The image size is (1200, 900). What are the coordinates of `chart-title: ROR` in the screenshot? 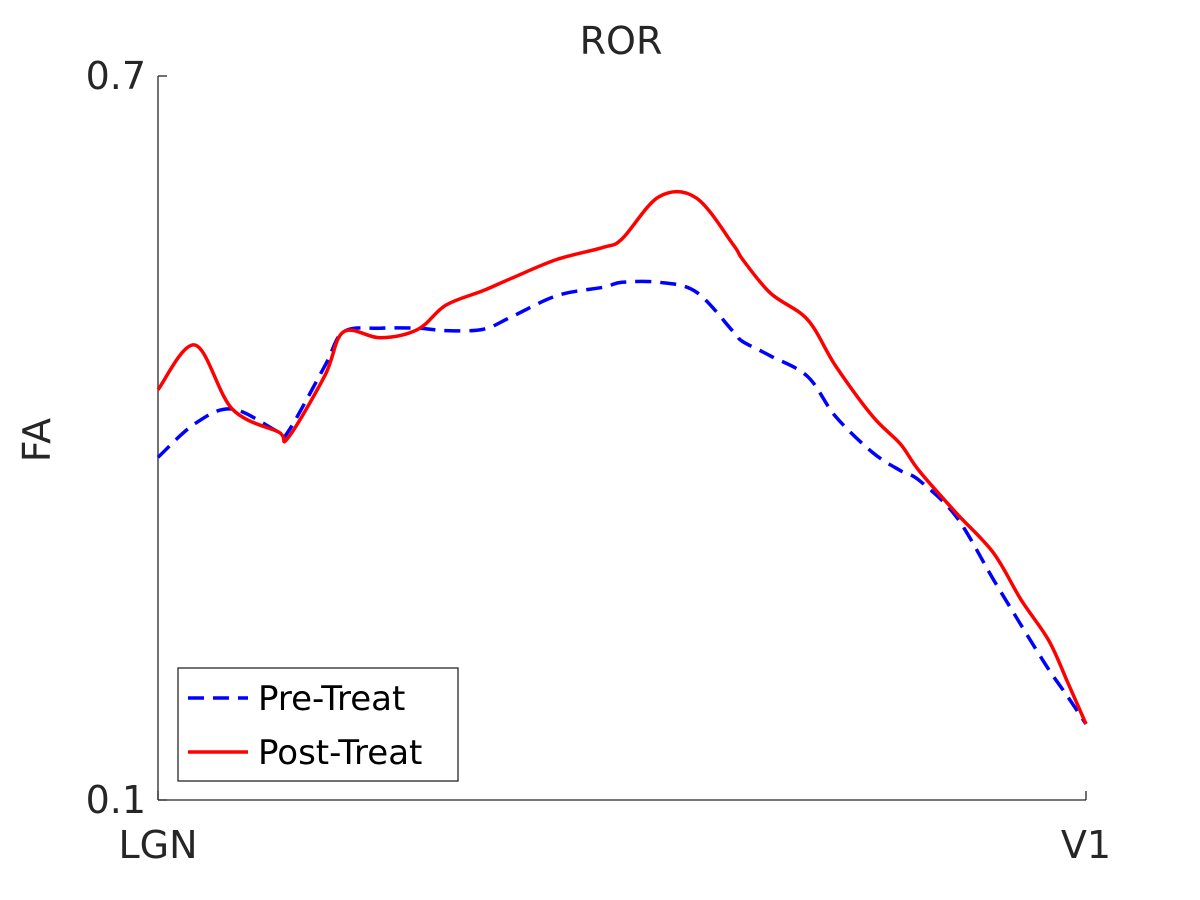 It's located at (621, 41).